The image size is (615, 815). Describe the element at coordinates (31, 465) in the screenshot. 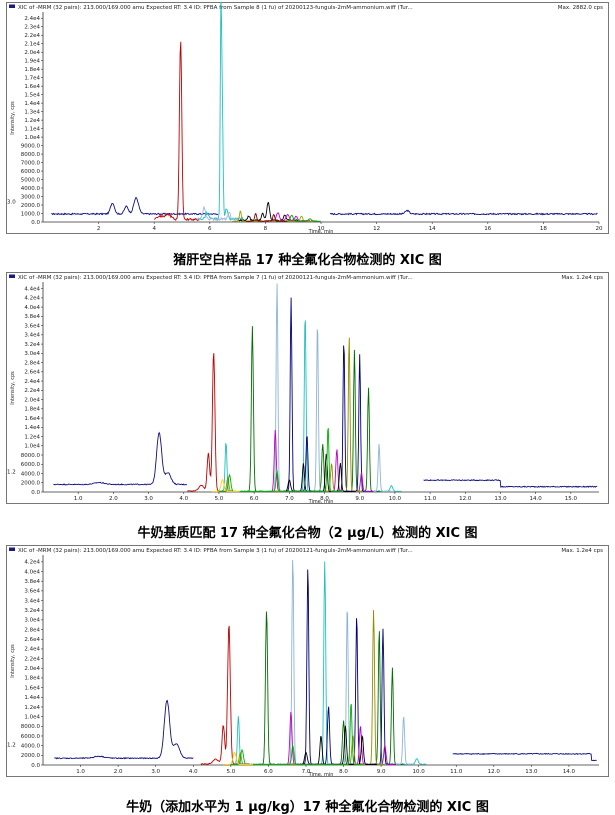

I see `y-tick-label: 6000.0` at that location.